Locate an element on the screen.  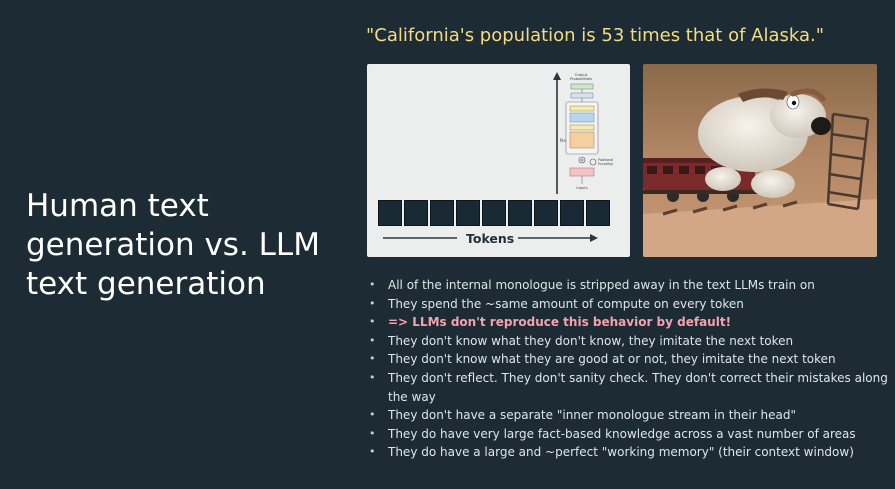
svg-text: Output is located at coordinates (581, 75).